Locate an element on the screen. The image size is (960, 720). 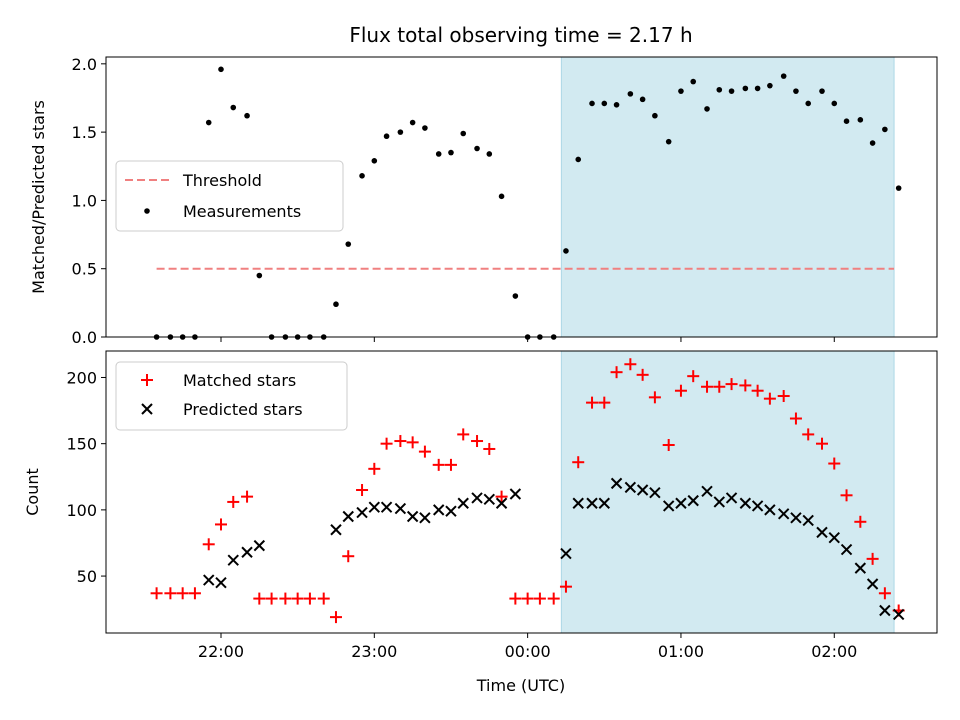
top-legend-box is located at coordinates (229, 196).